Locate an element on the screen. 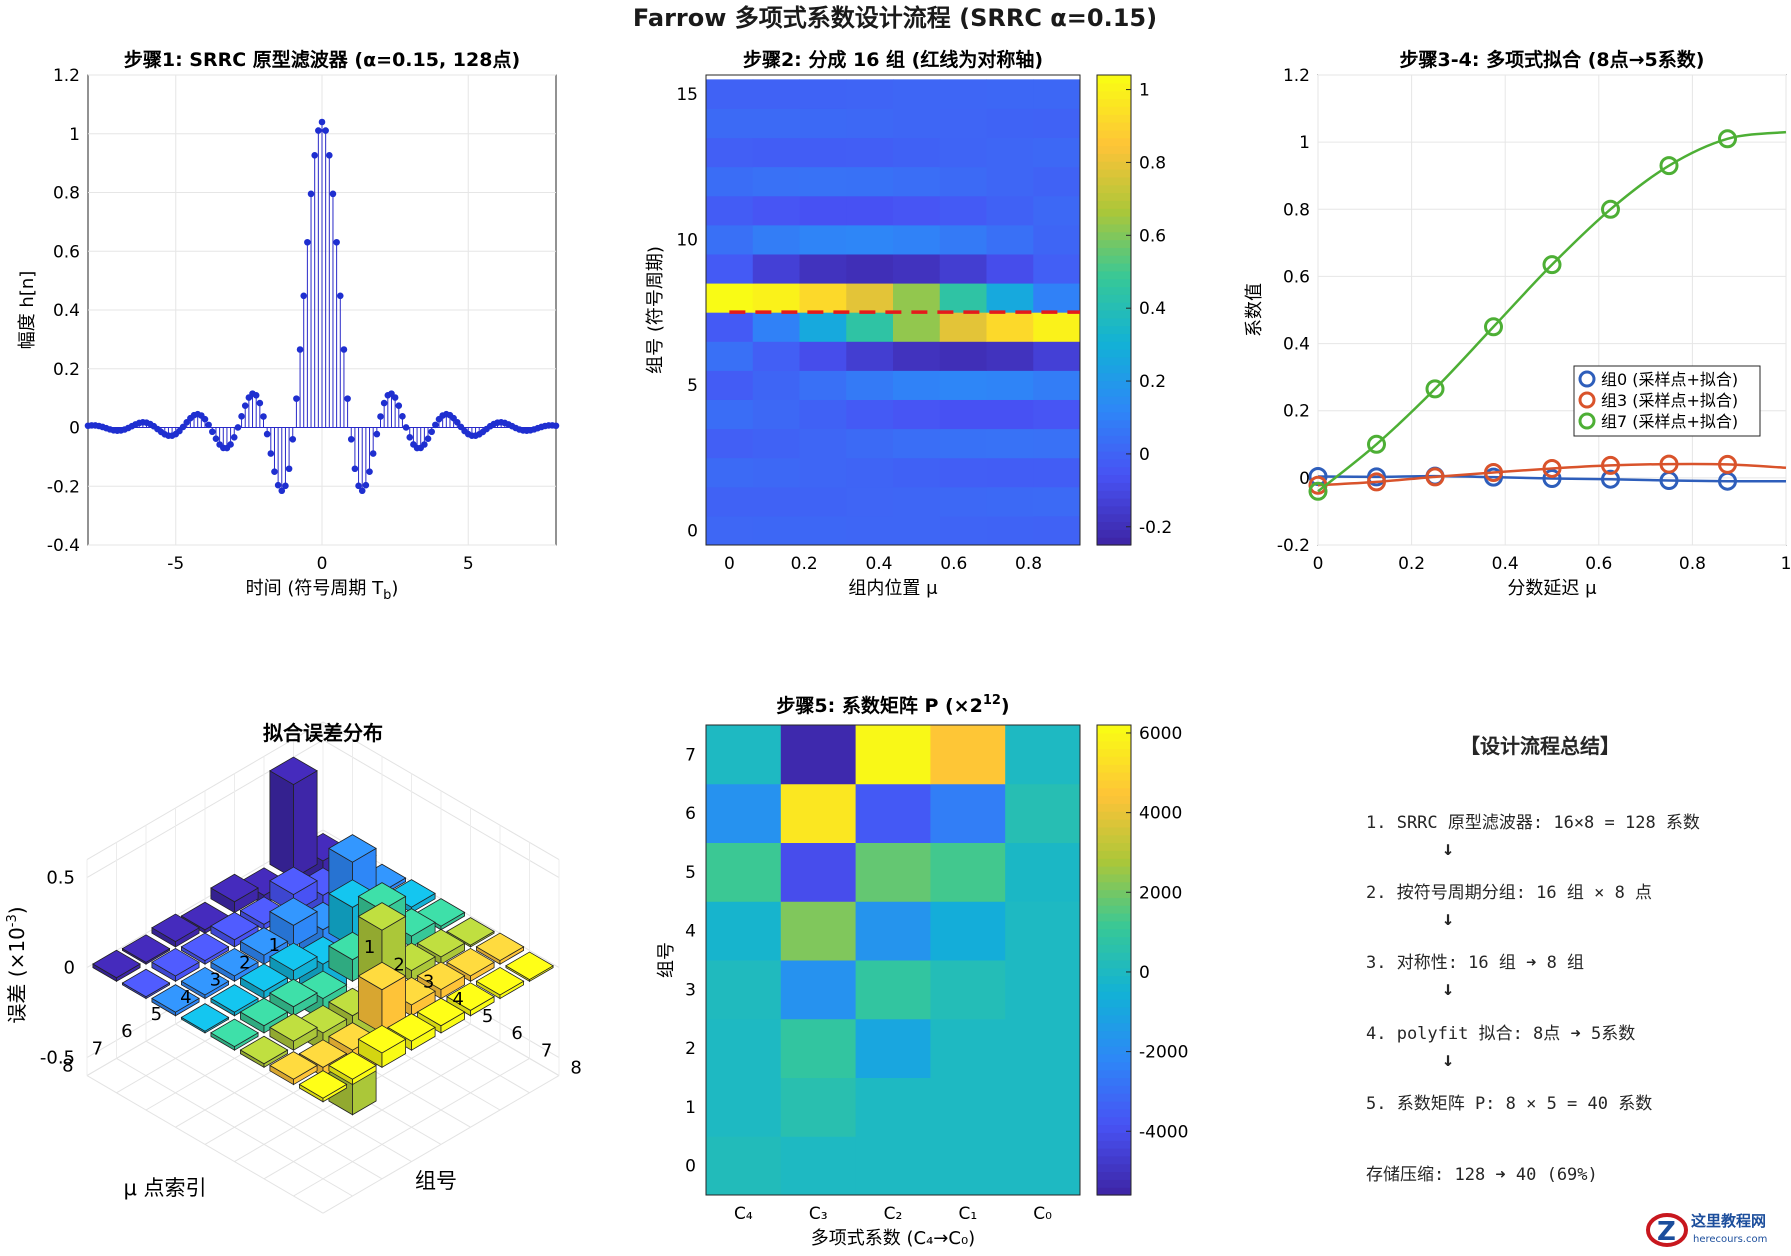 The width and height of the screenshot is (1791, 1256). step5-title: 步骤5: 系数矩阵 P (×212) is located at coordinates (892, 705).